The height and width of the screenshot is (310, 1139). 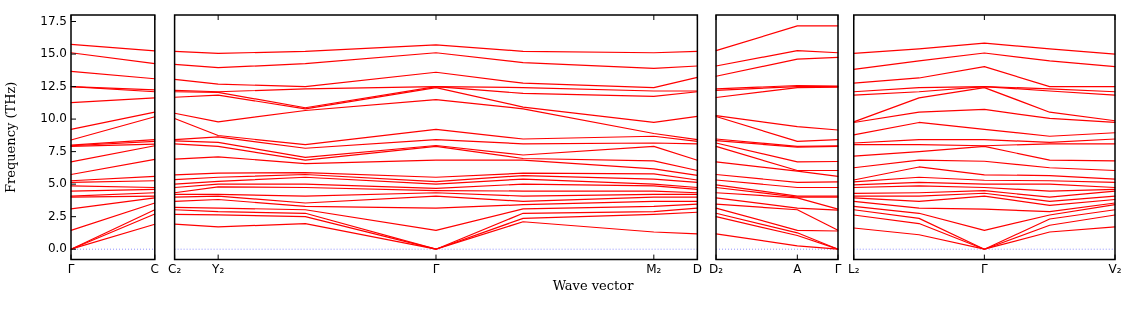 I want to click on y-tick-label: 10.0, so click(x=53, y=118).